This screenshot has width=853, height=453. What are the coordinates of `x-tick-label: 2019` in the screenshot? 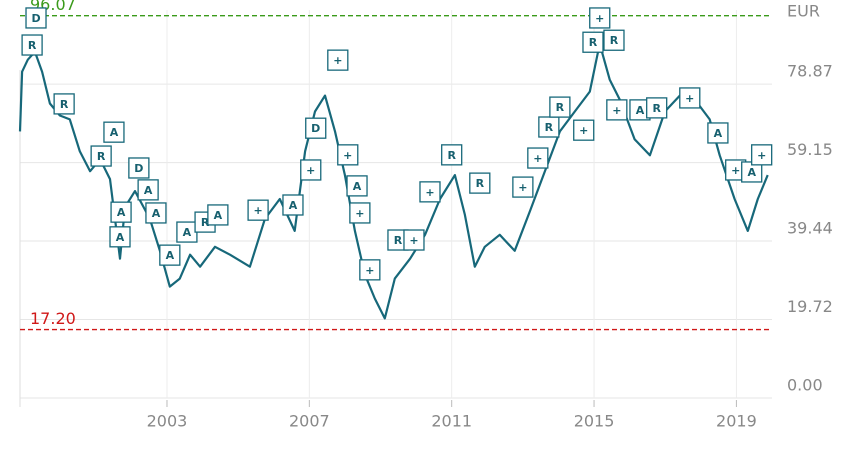 It's located at (736, 421).